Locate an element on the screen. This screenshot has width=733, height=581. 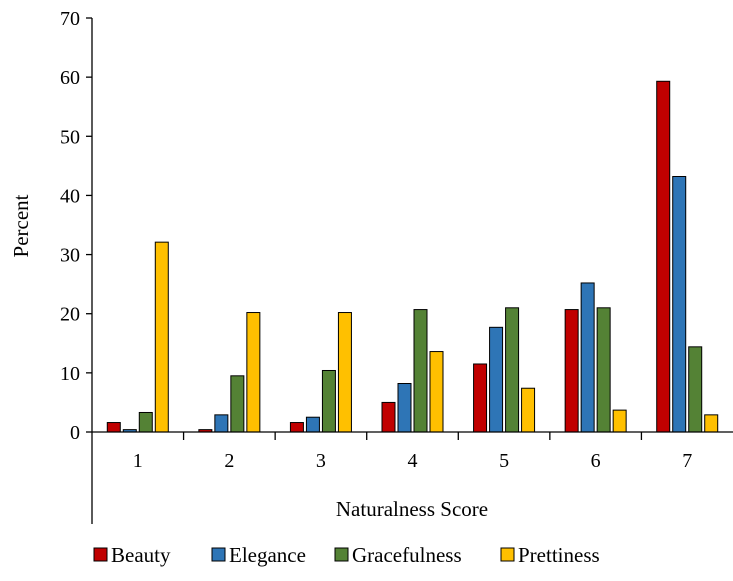
legend-label-elegance: Elegance is located at coordinates (267, 555).